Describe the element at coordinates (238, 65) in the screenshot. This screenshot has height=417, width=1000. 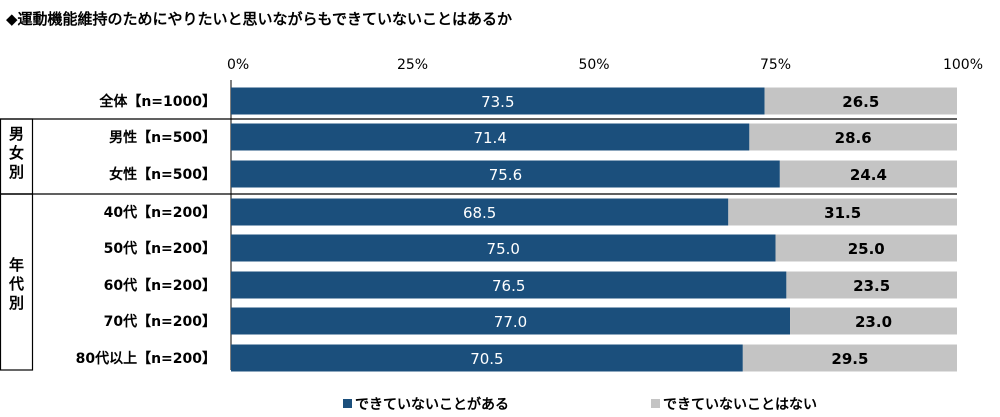
I see `x-tick-label: 0%` at that location.